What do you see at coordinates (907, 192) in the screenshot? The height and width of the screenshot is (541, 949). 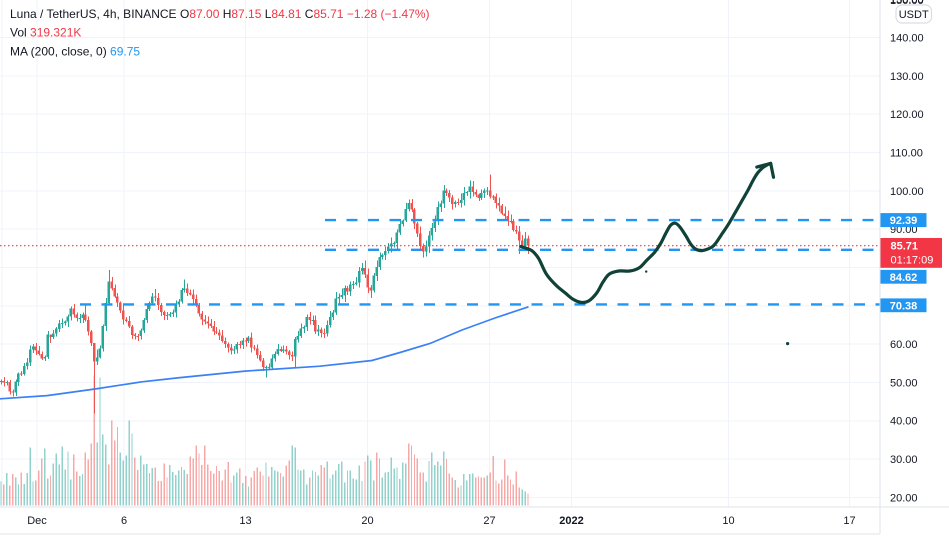 I see `svg-text: 100.00` at bounding box center [907, 192].